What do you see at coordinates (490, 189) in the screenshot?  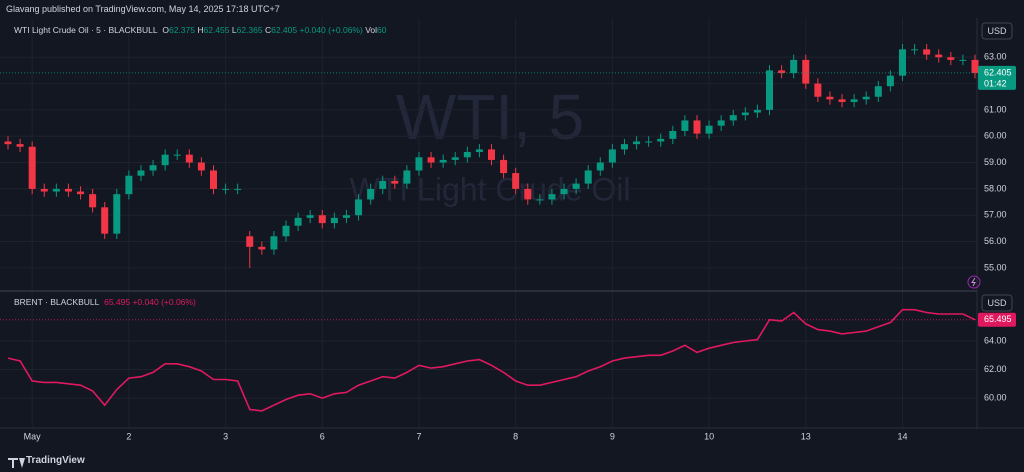 I see `watermark-subtitle: WTI Light Crude Oil` at bounding box center [490, 189].